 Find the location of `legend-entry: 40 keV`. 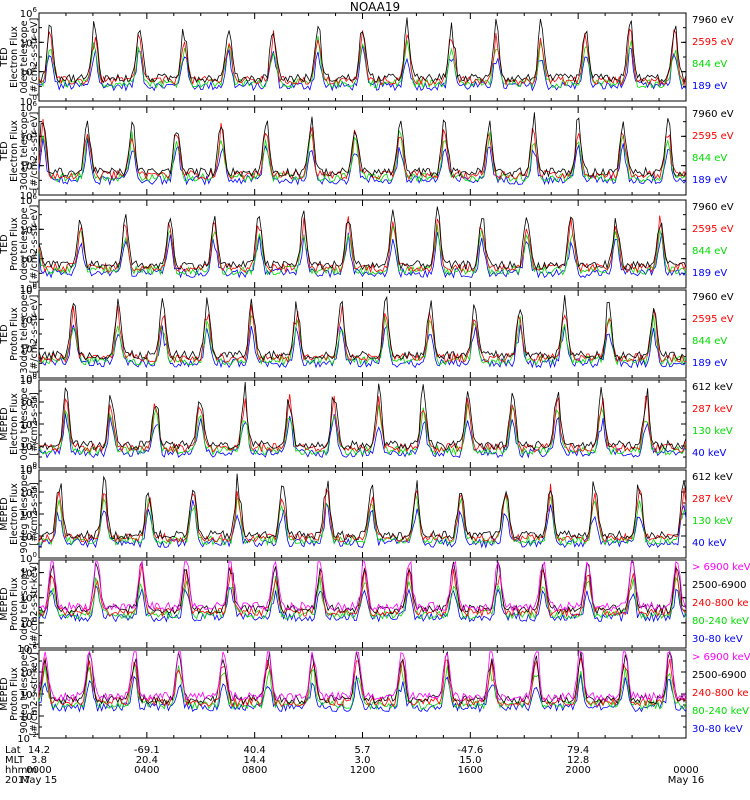

legend-entry: 40 keV is located at coordinates (709, 453).